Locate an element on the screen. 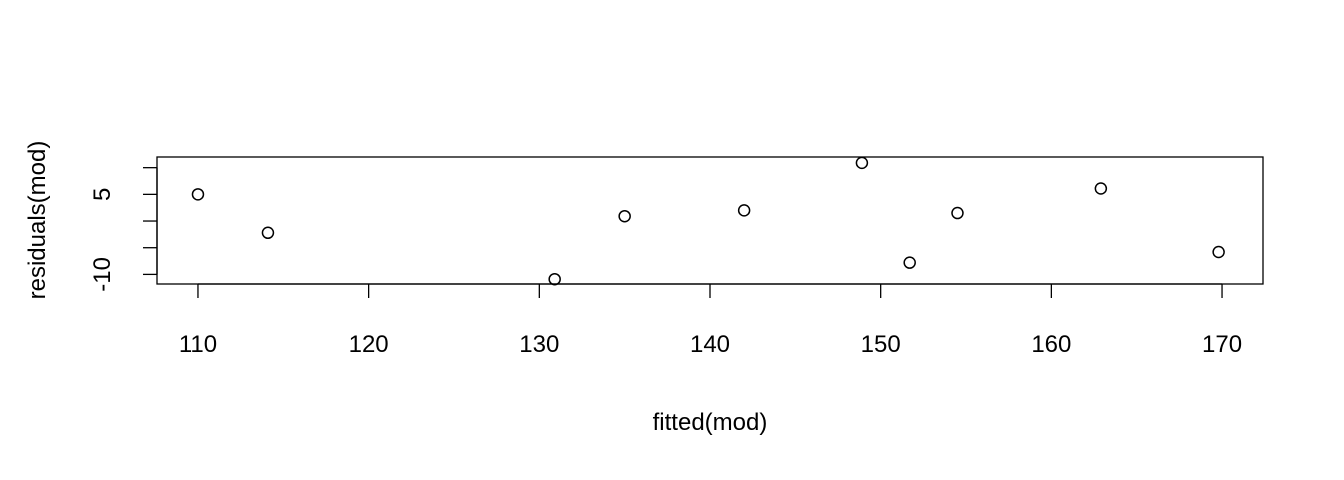 The height and width of the screenshot is (480, 1344). x-axis: 110 120 130 140 150 160 170 is located at coordinates (710, 320).